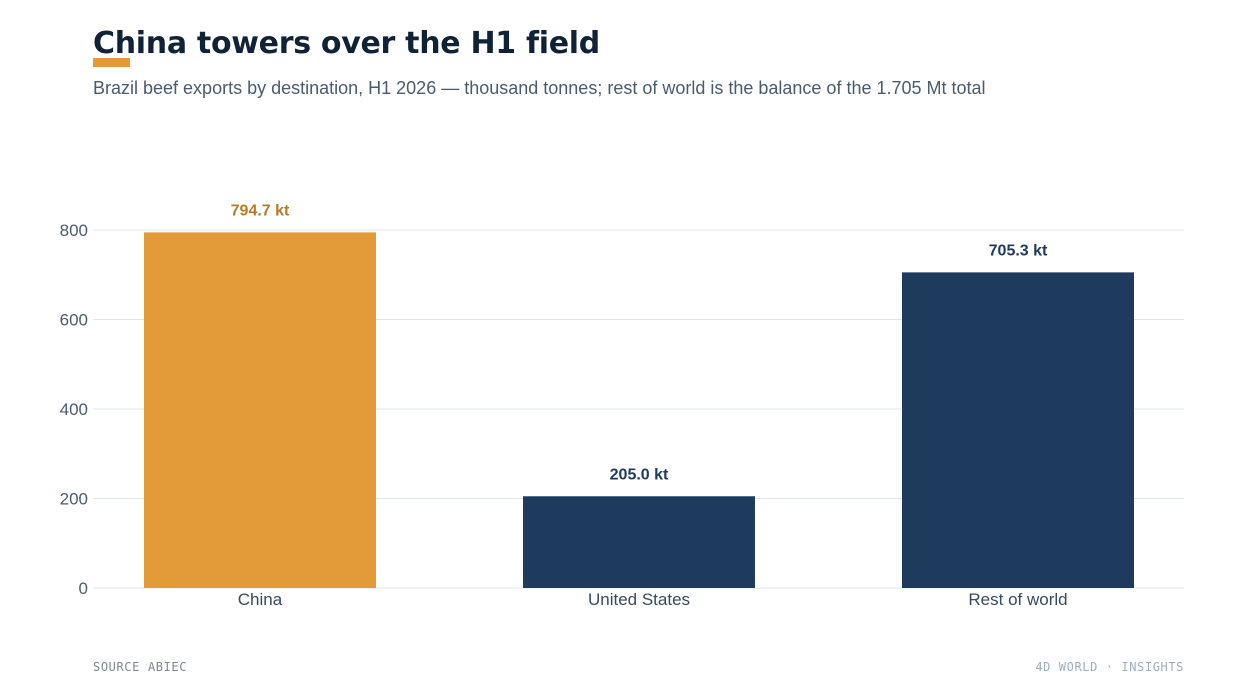 The width and height of the screenshot is (1240, 700). I want to click on y-tick-label: 0, so click(83, 588).